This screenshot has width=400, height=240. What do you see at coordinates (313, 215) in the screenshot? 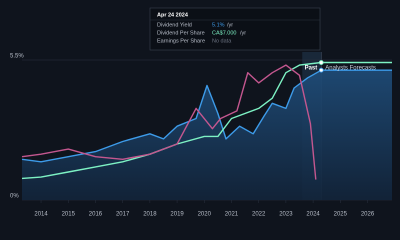
I see `x-tick-label: 2024` at bounding box center [313, 215].